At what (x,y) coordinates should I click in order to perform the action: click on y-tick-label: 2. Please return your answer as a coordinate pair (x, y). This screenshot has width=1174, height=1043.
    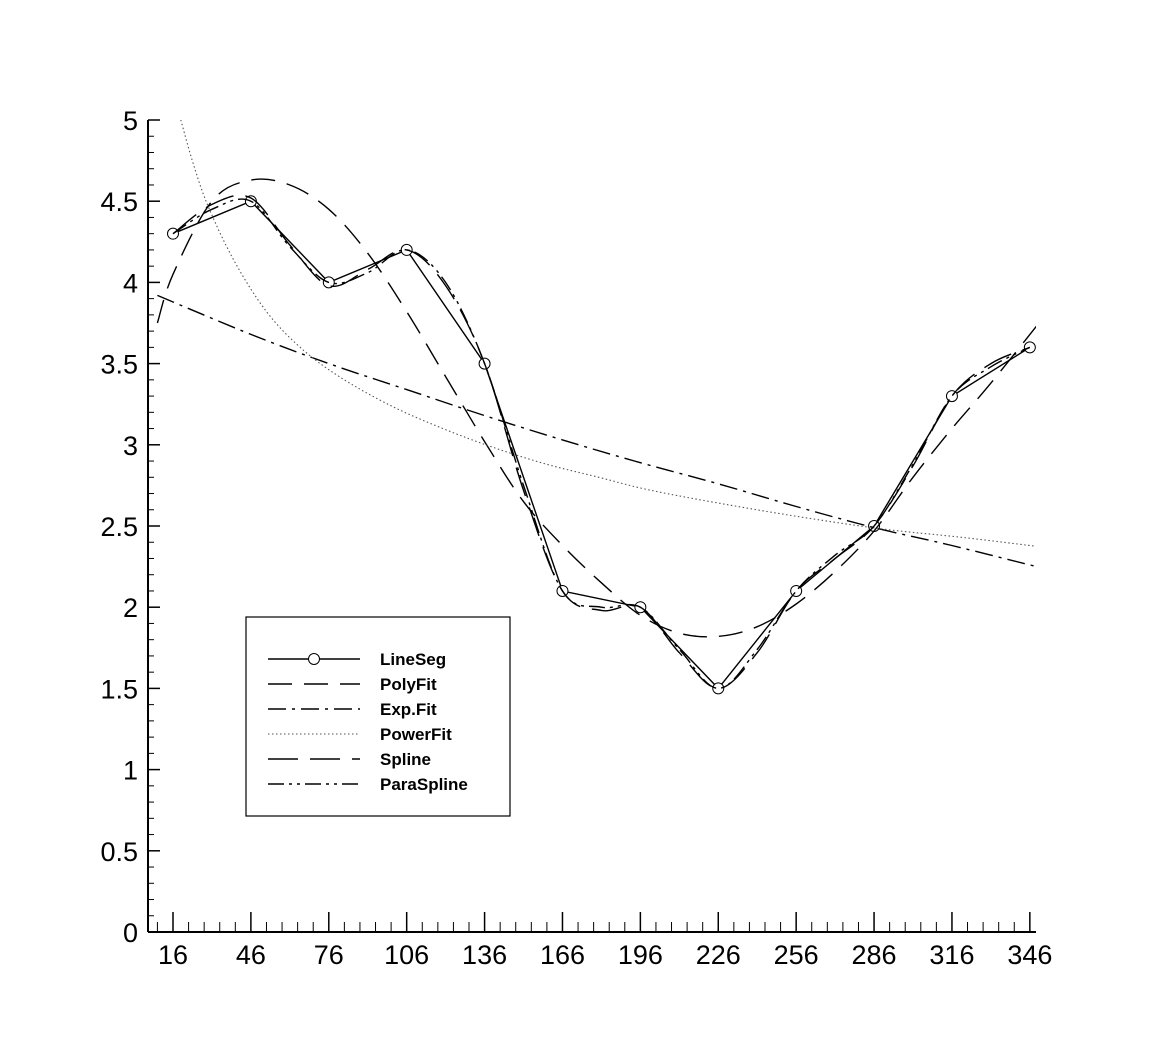
    Looking at the image, I should click on (130, 608).